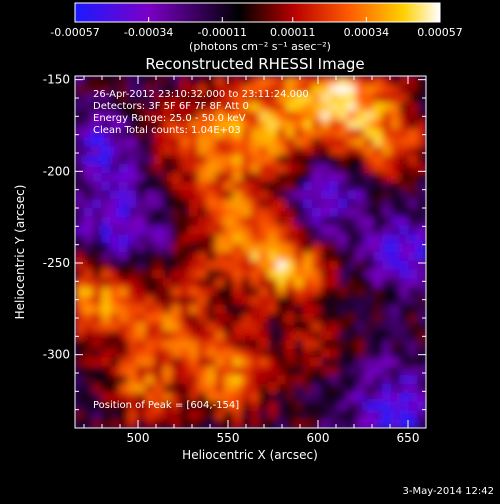 This screenshot has width=500, height=504. I want to click on y-tick-label: -200, so click(56, 171).